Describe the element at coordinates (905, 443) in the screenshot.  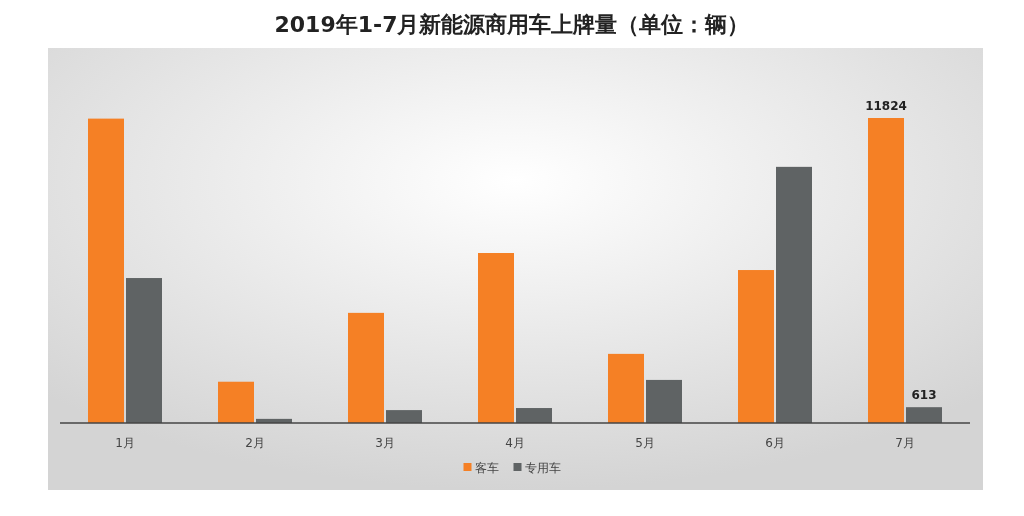
I see `x-tick-label: 7月` at that location.